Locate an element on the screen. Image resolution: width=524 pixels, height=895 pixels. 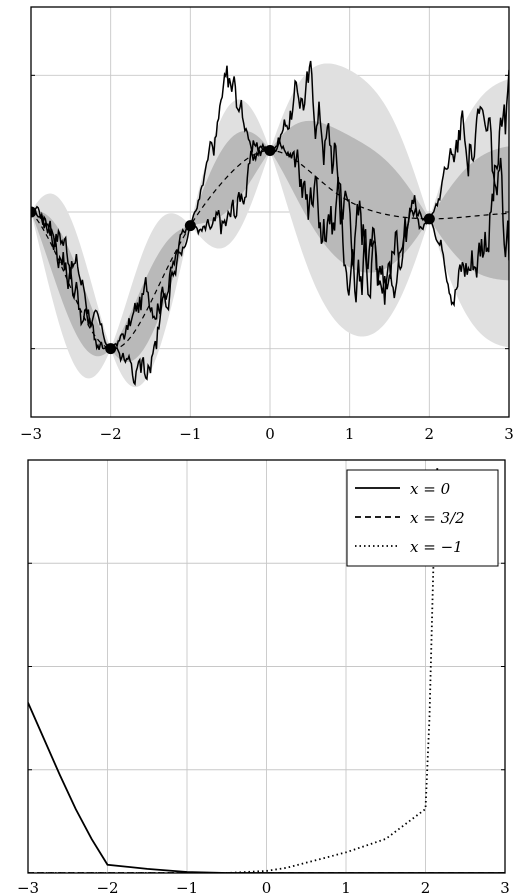
top-xtick-label-4: 1 is located at coordinates (350, 434).